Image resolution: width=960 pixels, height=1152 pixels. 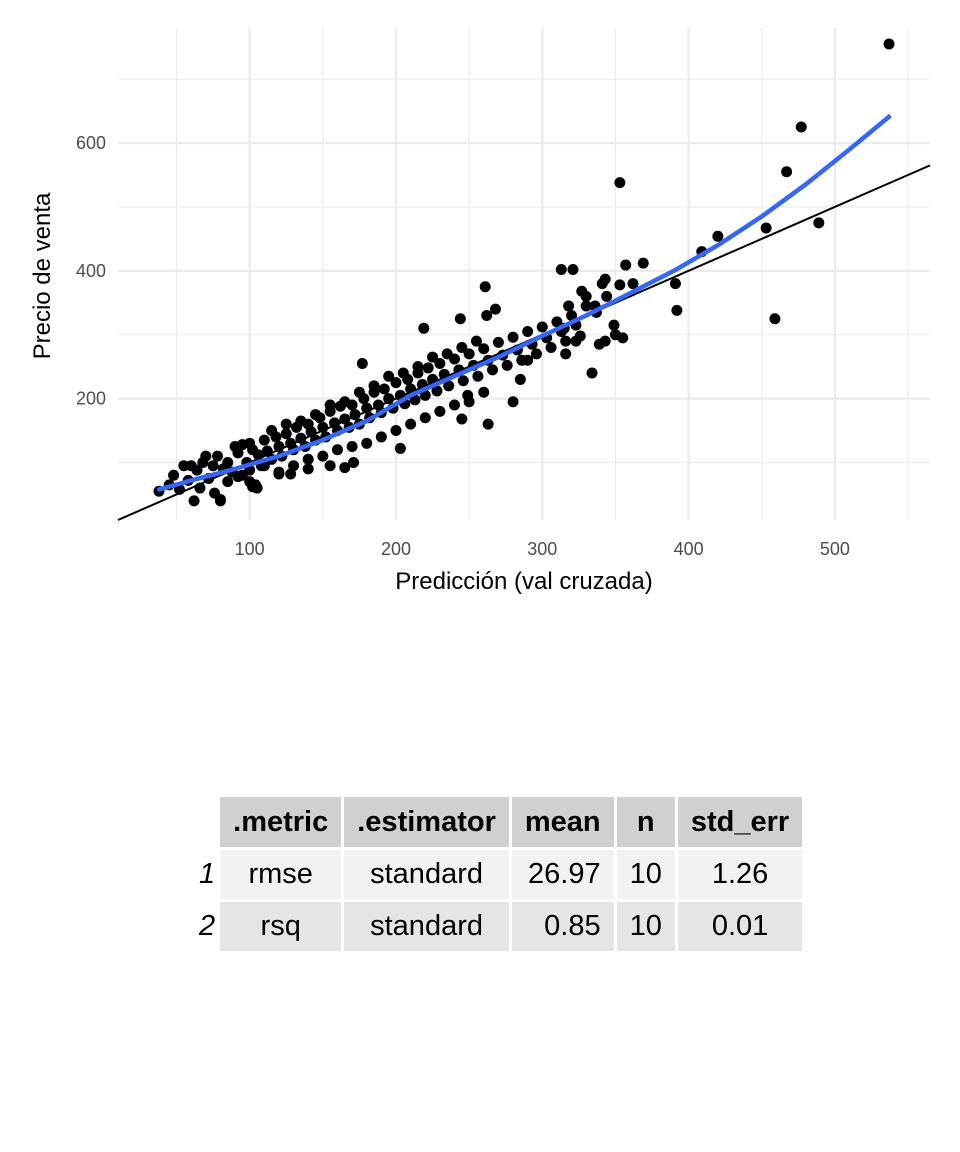 I want to click on y-axis-title: Precio de venta, so click(x=42, y=275).